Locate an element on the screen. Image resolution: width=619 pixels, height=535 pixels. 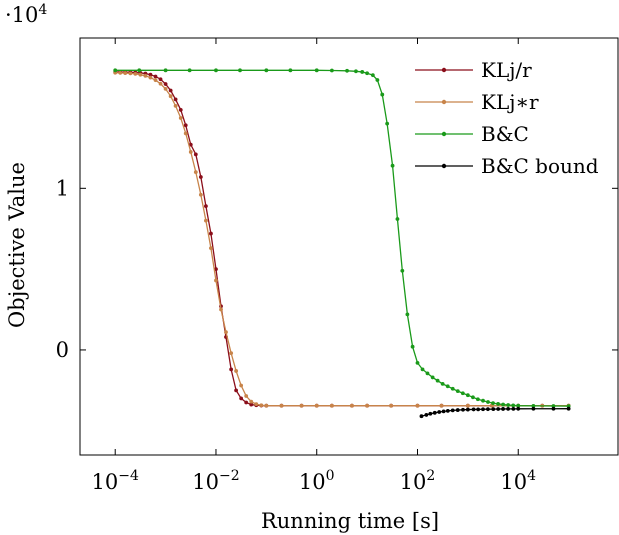
x-tick-label: 10⁻⁴ is located at coordinates (115, 481).